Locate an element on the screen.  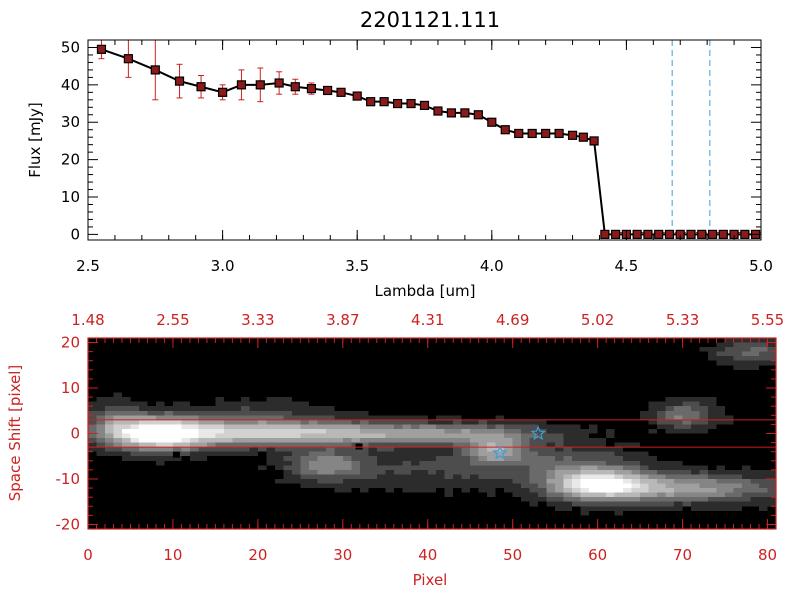
top-wavelength-label: 2.55 is located at coordinates (172, 320).